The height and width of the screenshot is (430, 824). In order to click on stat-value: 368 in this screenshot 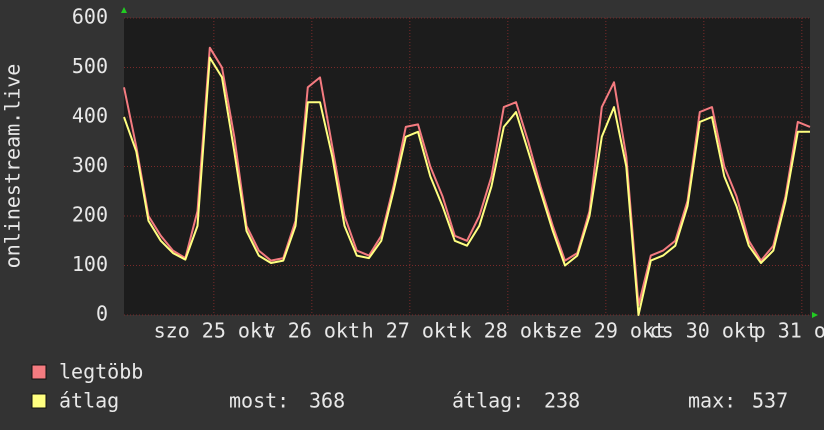, I will do `click(327, 401)`.